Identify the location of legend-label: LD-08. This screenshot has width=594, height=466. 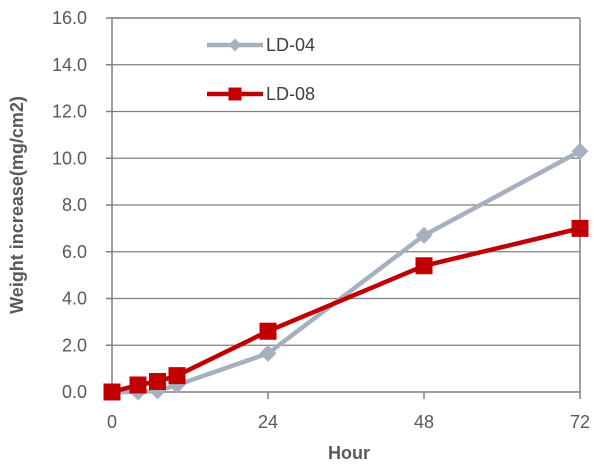
(290, 94).